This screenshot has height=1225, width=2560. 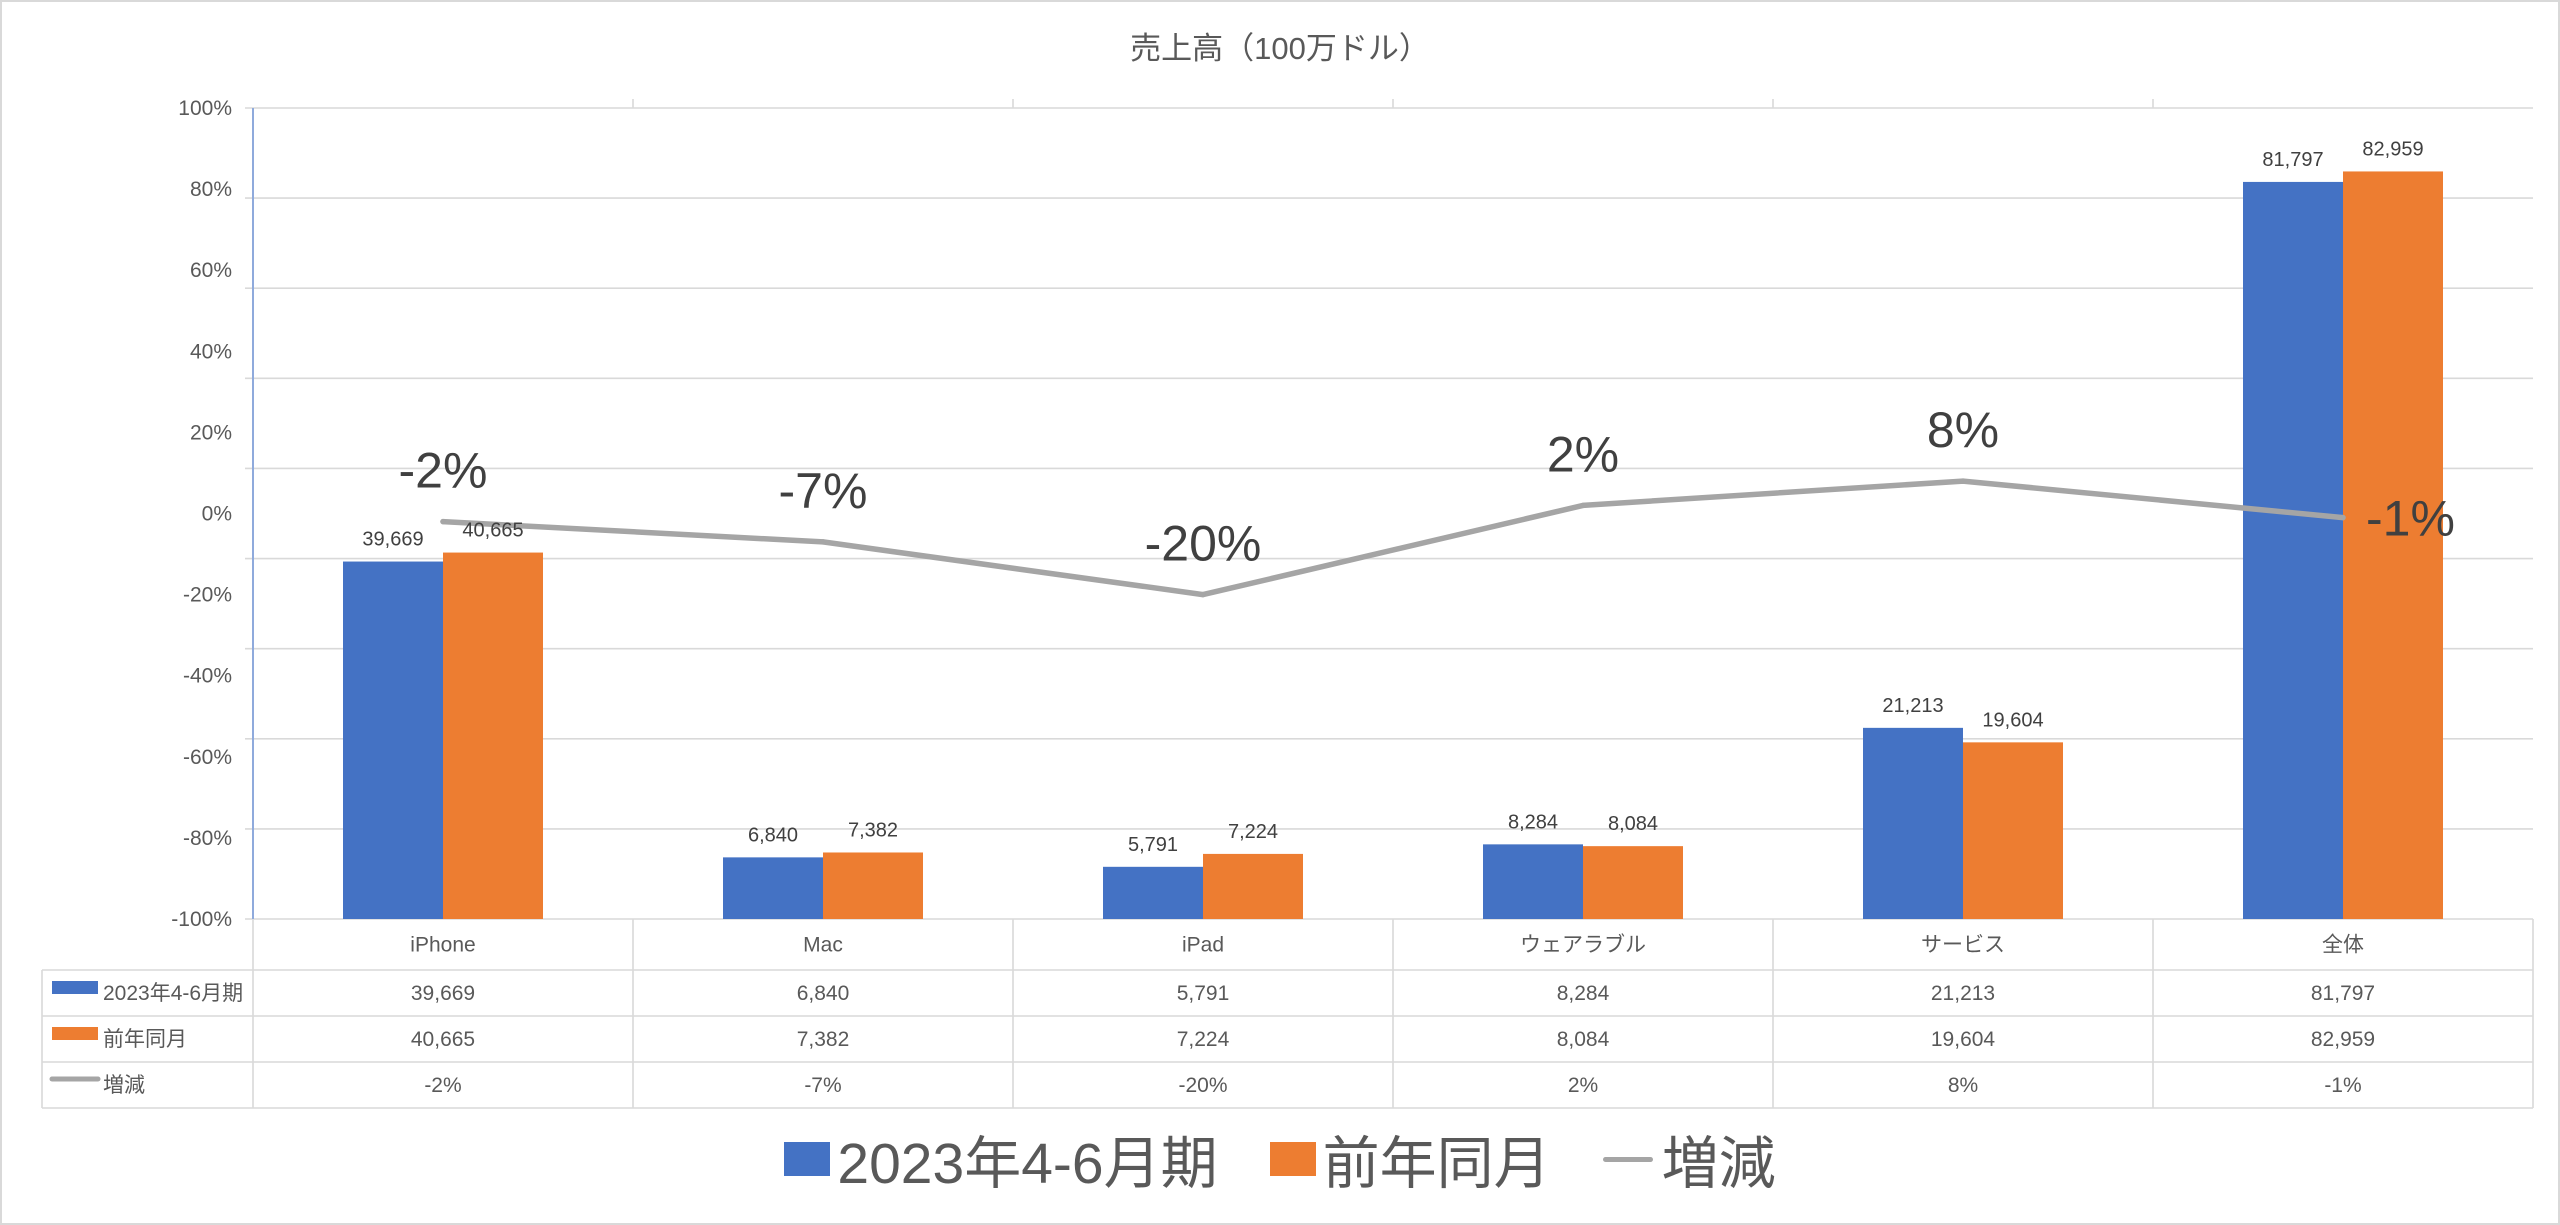 I want to click on table-legend-key-prior-year, so click(x=75, y=1033).